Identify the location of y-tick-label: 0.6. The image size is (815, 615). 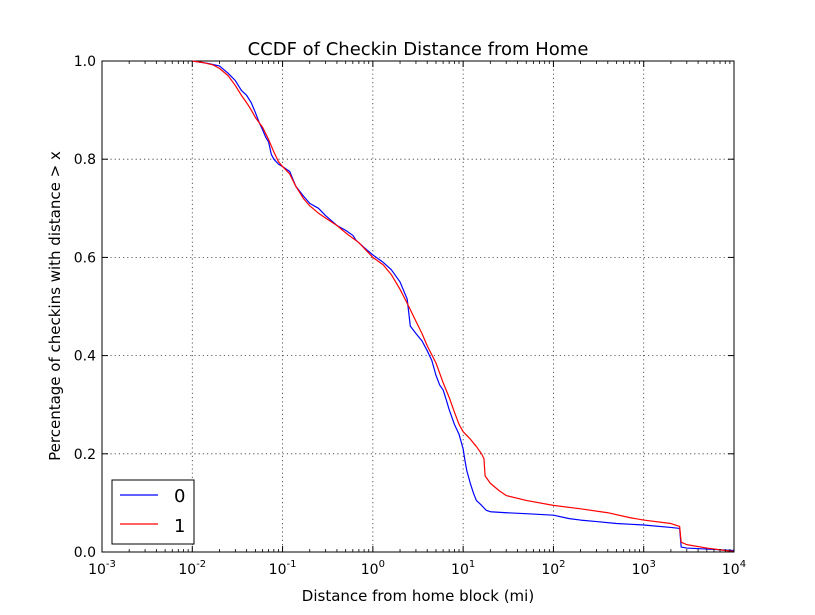
(85, 258).